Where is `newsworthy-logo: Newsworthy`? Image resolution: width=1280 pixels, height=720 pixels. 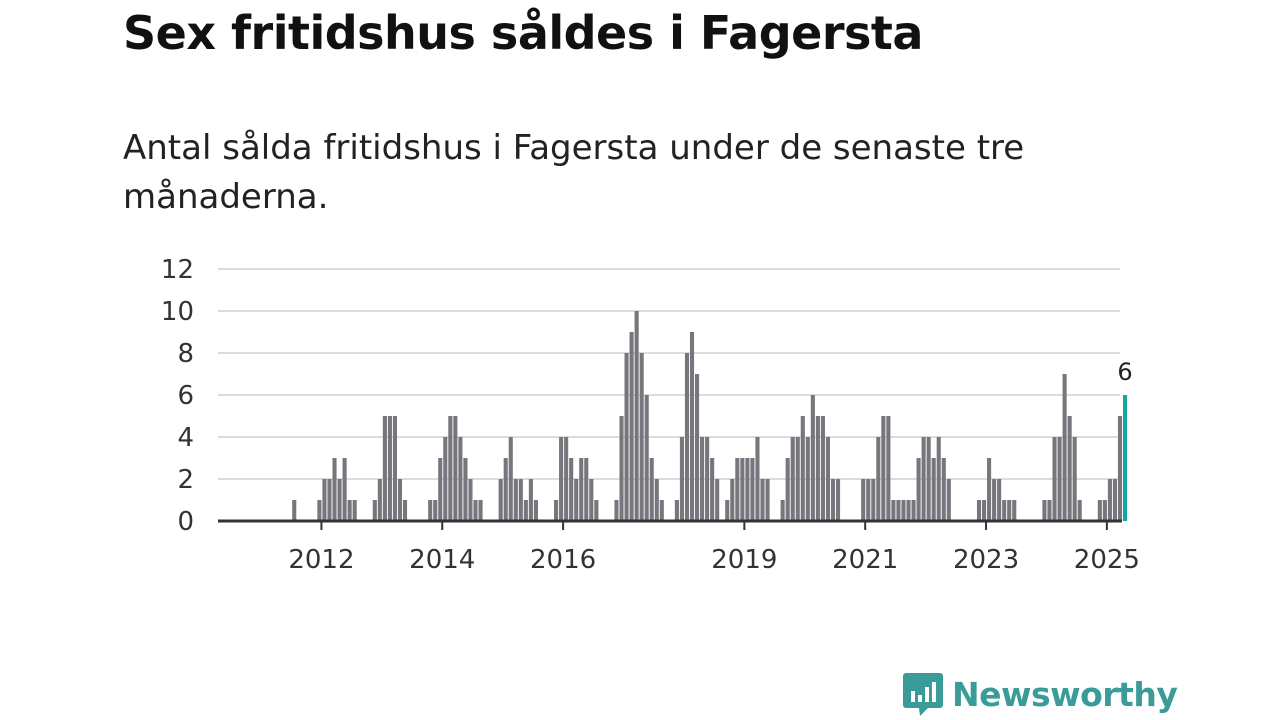
newsworthy-logo: Newsworthy is located at coordinates (1040, 694).